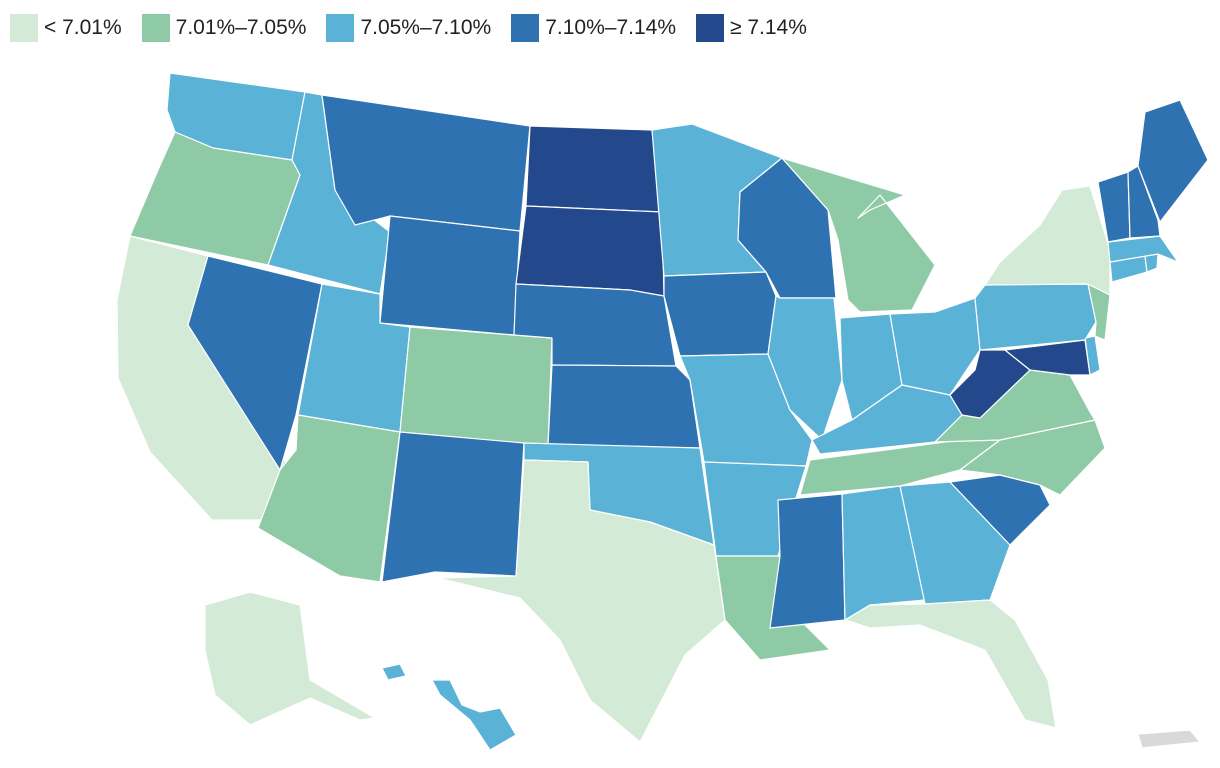 The height and width of the screenshot is (768, 1220). Describe the element at coordinates (594, 169) in the screenshot. I see `state-ND` at that location.